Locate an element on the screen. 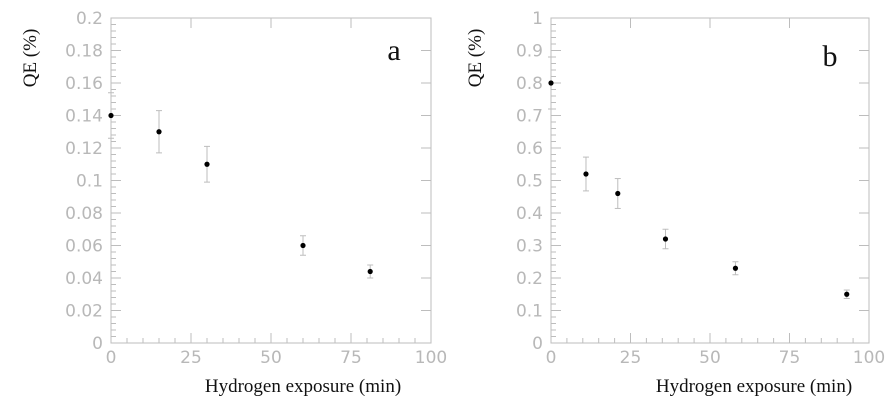  panel-label: b is located at coordinates (830, 56).